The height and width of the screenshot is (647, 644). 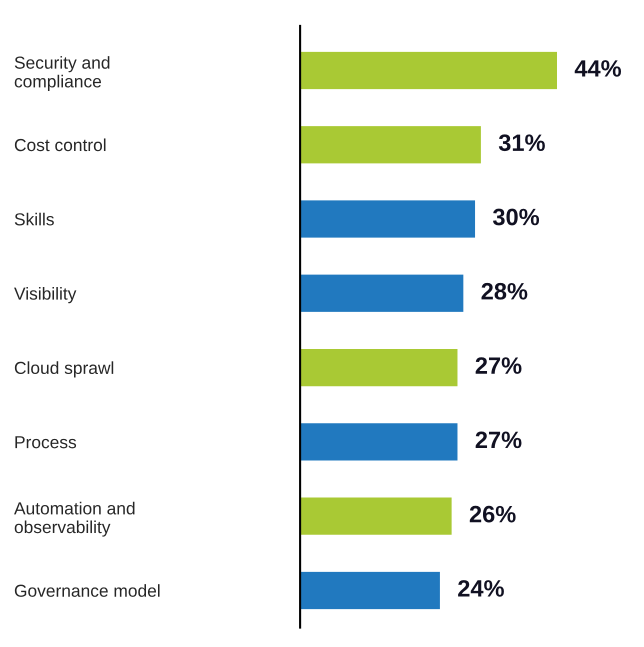 What do you see at coordinates (45, 295) in the screenshot?
I see `y-tick-label: Visibility` at bounding box center [45, 295].